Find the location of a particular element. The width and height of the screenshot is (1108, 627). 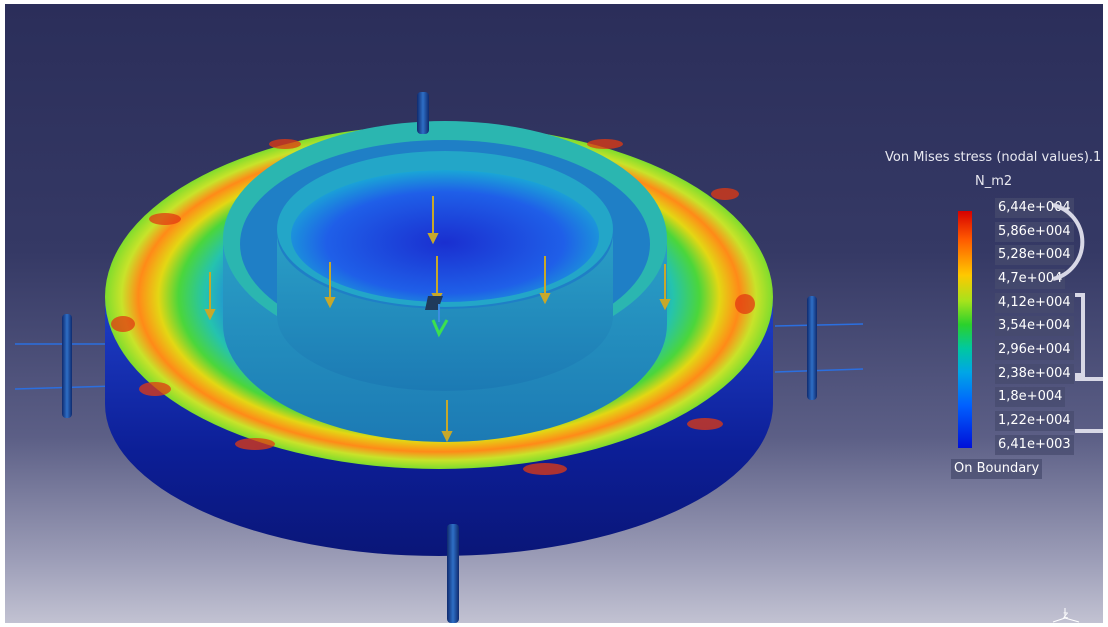

legend-value: 1,8e+004 is located at coordinates (1030, 397).